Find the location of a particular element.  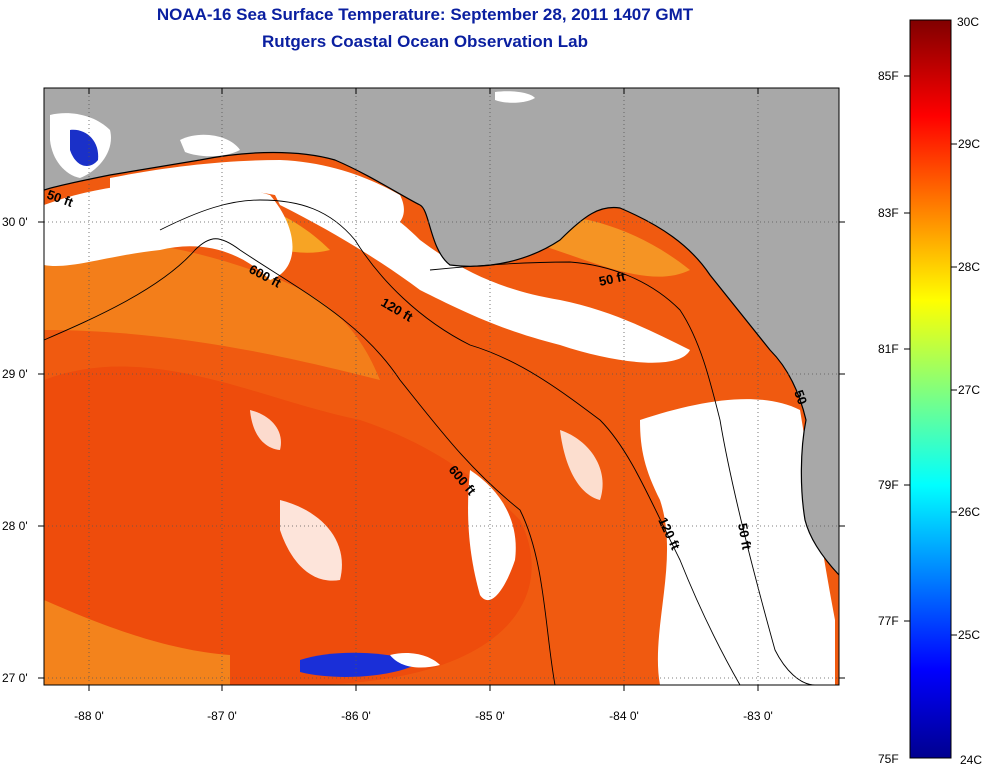

x-tick-label: -87 0' is located at coordinates (222, 716).